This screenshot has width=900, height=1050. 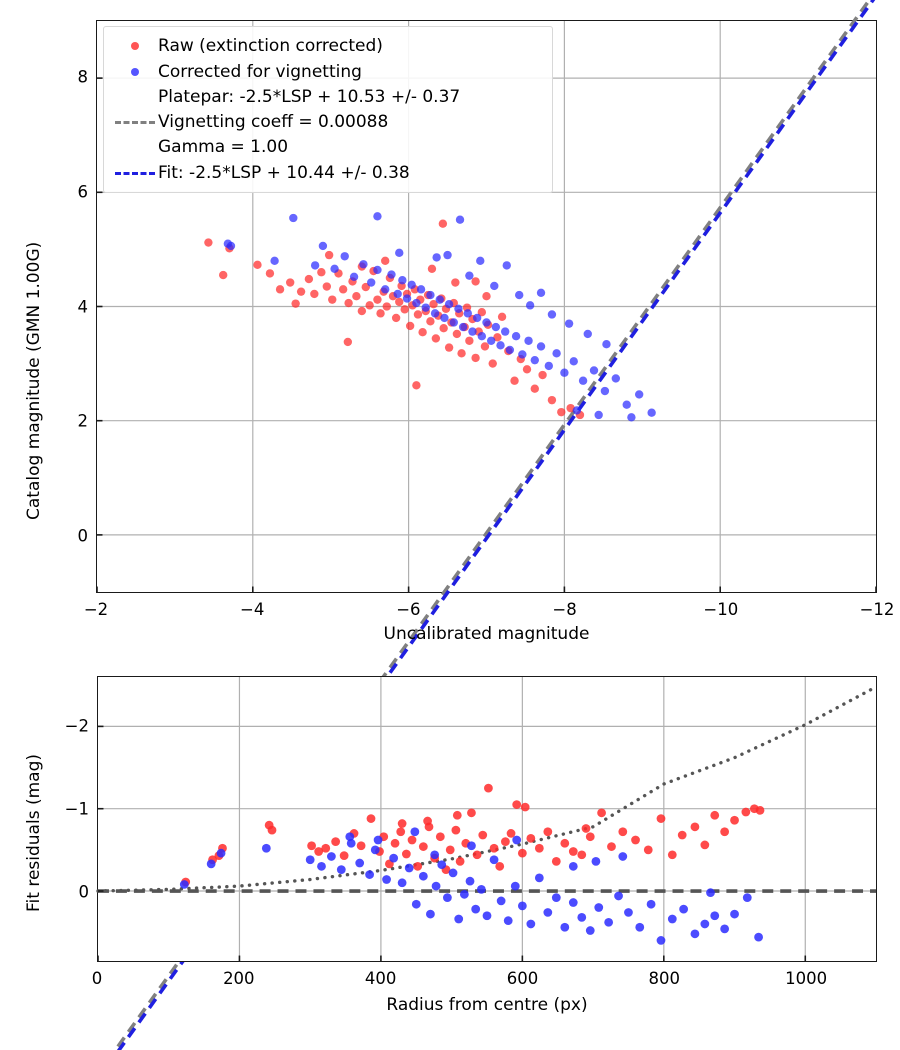 I want to click on y-tick-label: −2, so click(x=76, y=726).